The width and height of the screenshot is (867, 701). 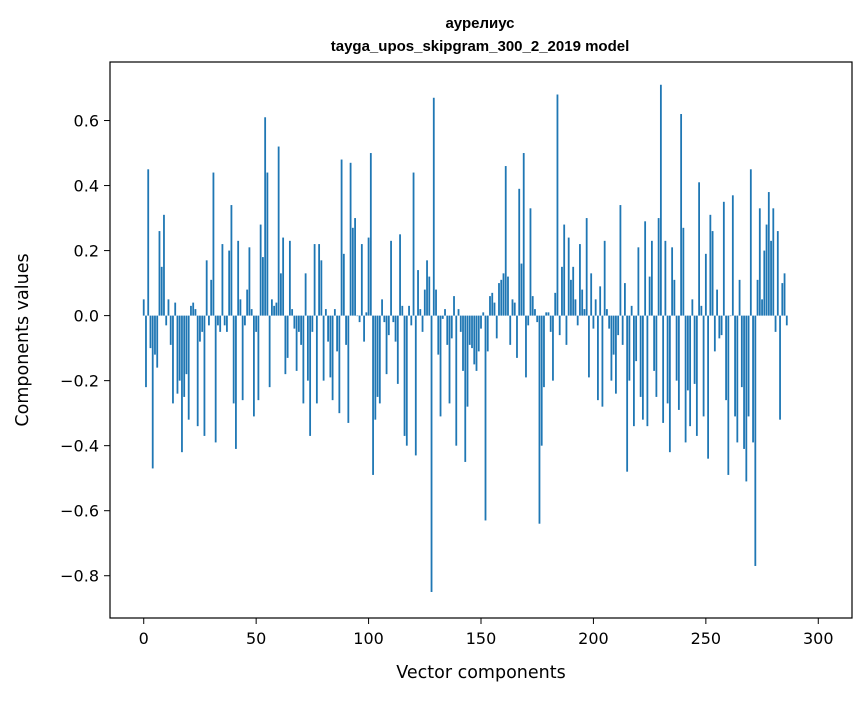 What do you see at coordinates (79, 511) in the screenshot?
I see `y-tick-label: −0.6` at bounding box center [79, 511].